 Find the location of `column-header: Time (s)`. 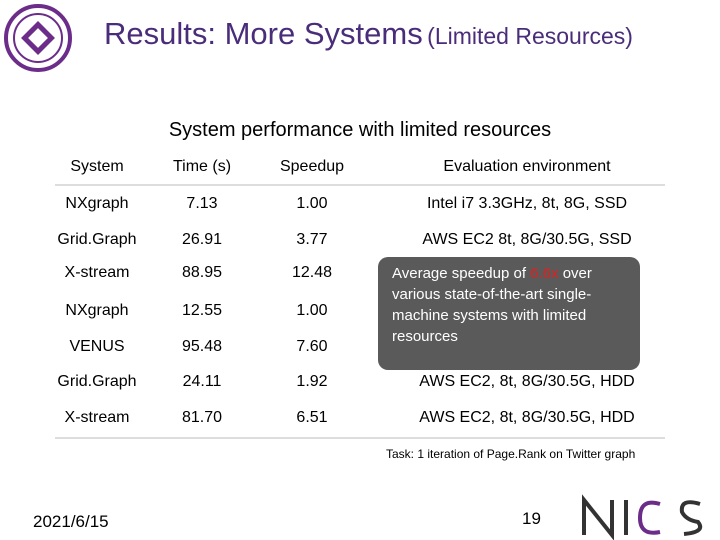

column-header: Time (s) is located at coordinates (202, 166).